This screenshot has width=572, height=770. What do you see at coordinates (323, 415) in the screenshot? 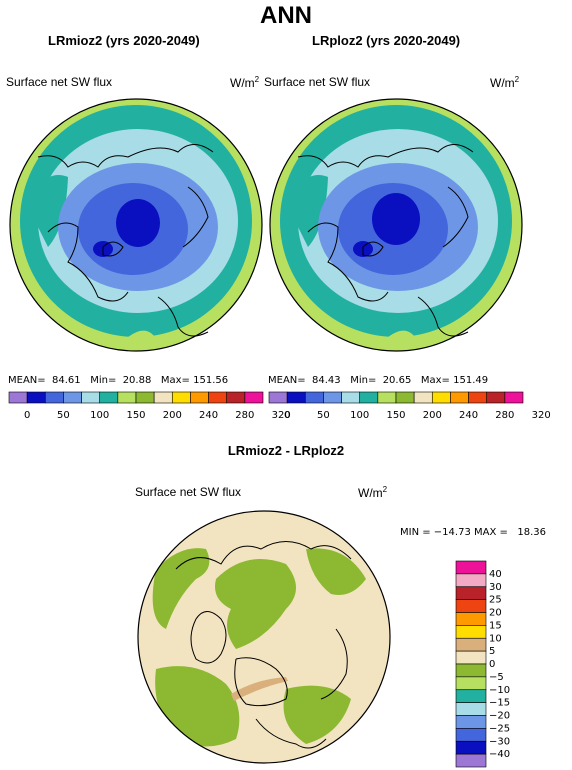
I see `colorbar-2-tick-label: 50` at bounding box center [323, 415].